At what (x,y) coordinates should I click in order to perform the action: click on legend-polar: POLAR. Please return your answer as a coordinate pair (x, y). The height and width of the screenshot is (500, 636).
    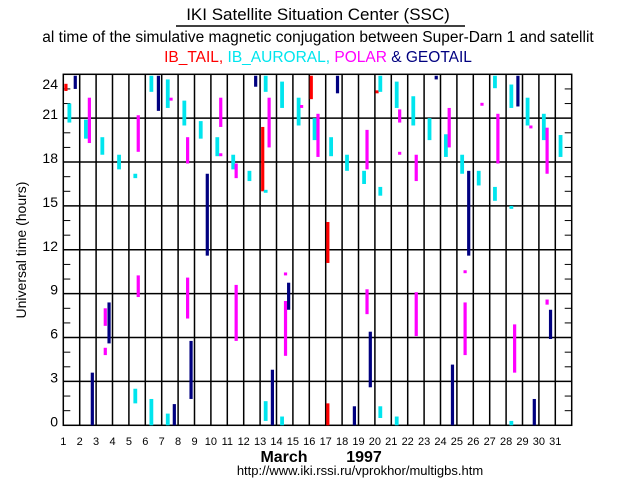
    Looking at the image, I should click on (360, 57).